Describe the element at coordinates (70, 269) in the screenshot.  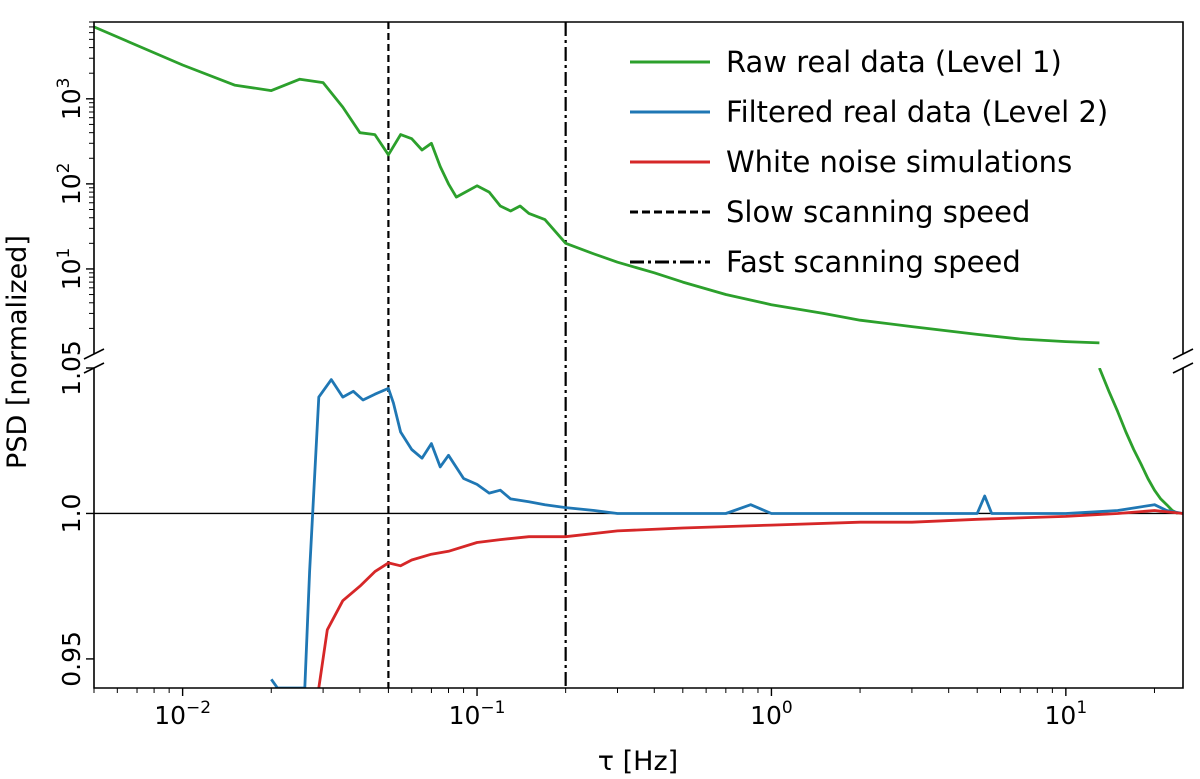
I see `y-top-tick-label: 101` at that location.